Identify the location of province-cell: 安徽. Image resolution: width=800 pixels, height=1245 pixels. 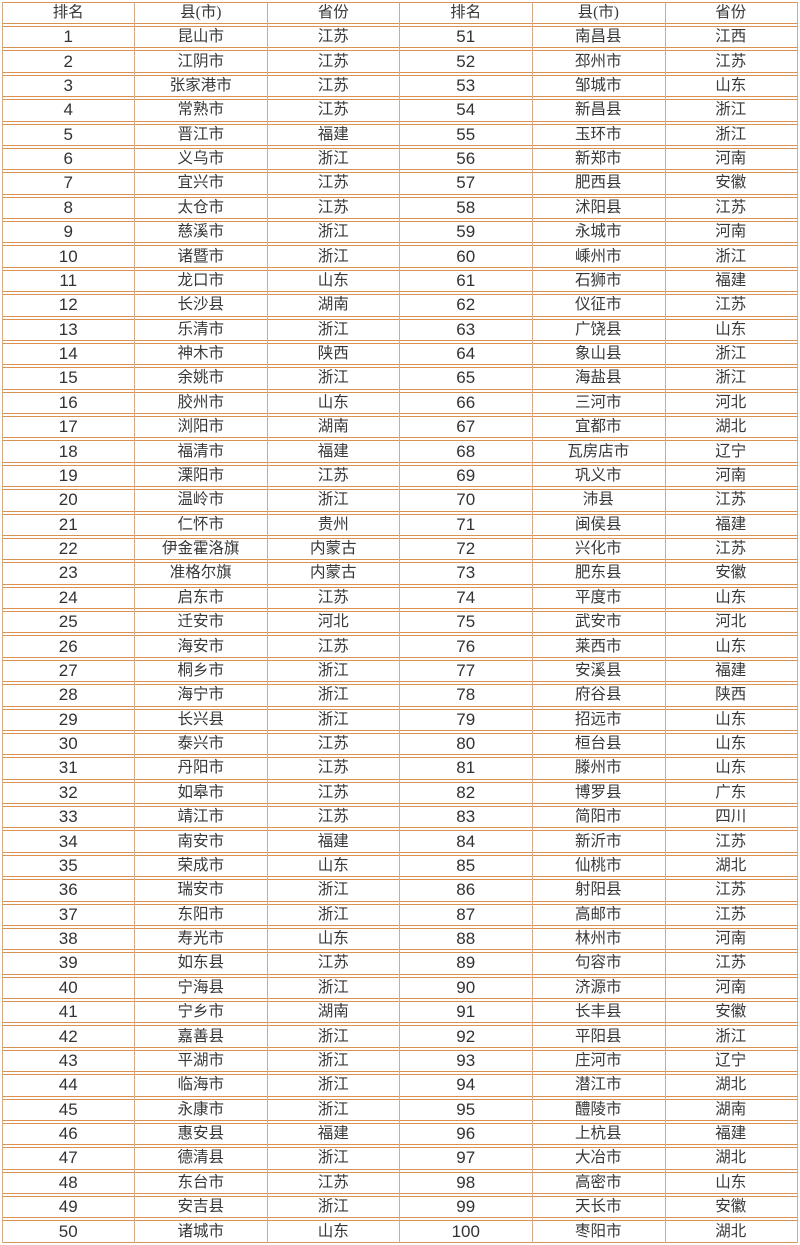
(730, 573).